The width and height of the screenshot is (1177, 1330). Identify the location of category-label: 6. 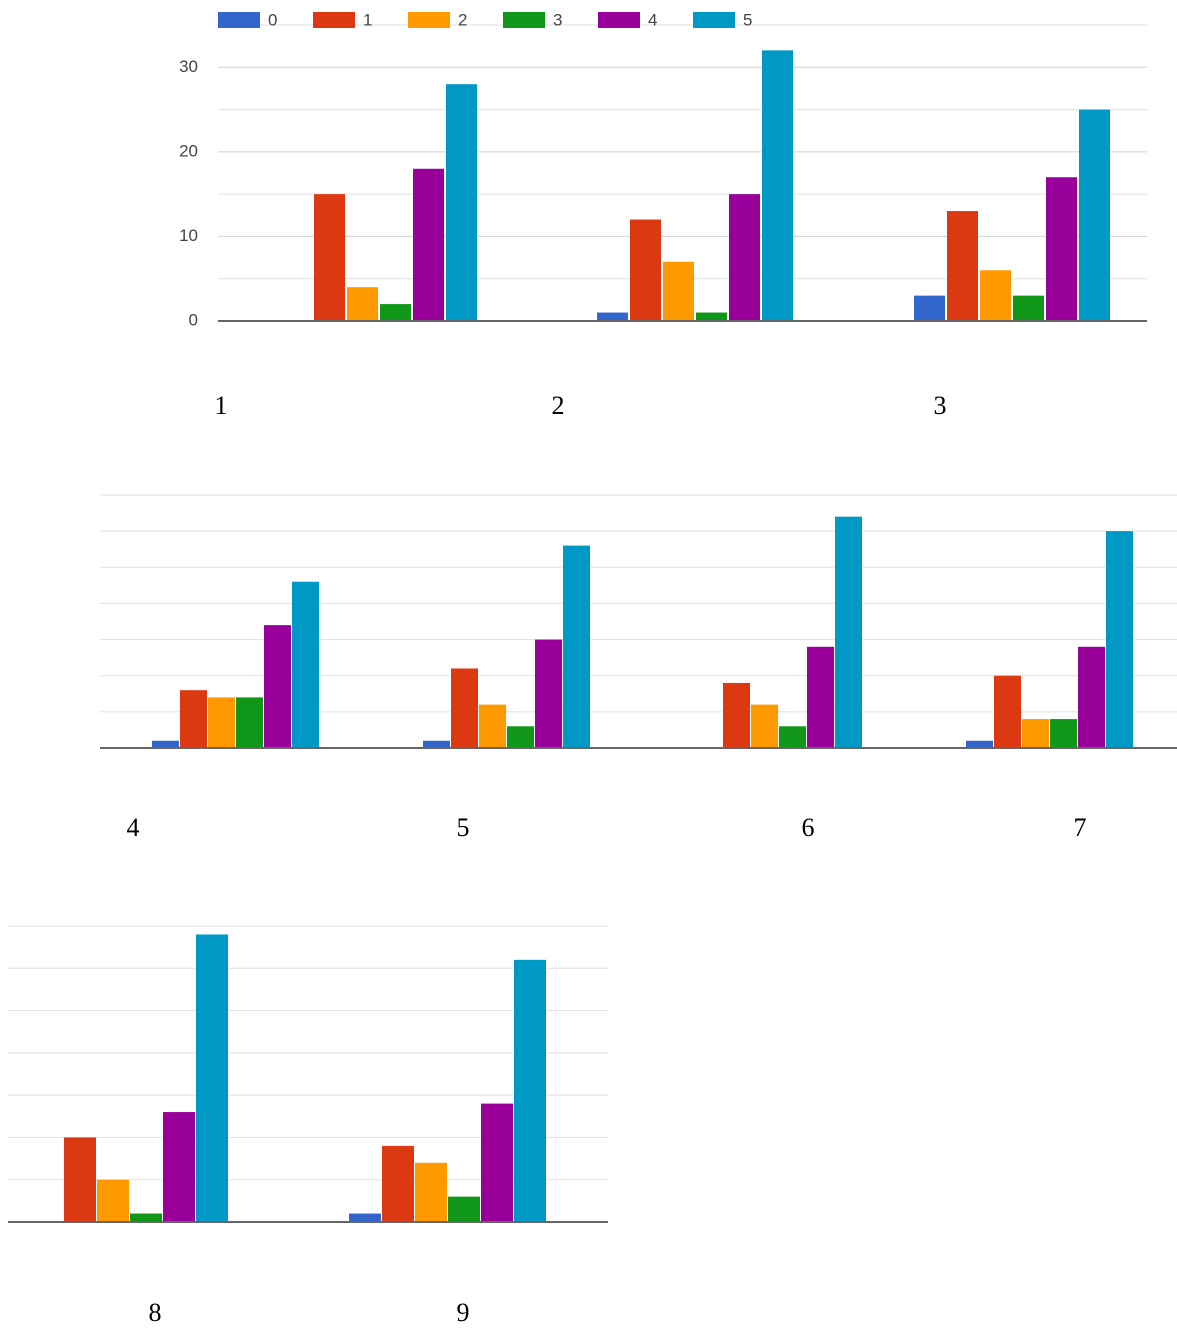
(808, 827).